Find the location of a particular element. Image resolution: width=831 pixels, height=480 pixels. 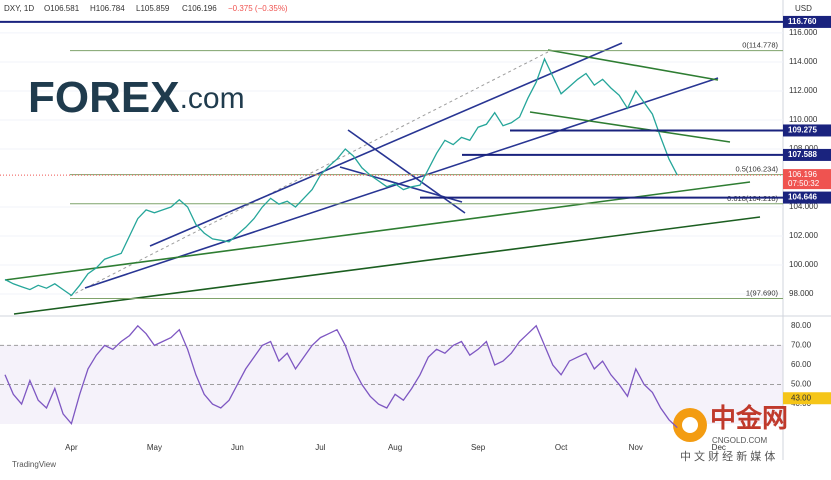

x-tick-label: Nov is located at coordinates (636, 447).